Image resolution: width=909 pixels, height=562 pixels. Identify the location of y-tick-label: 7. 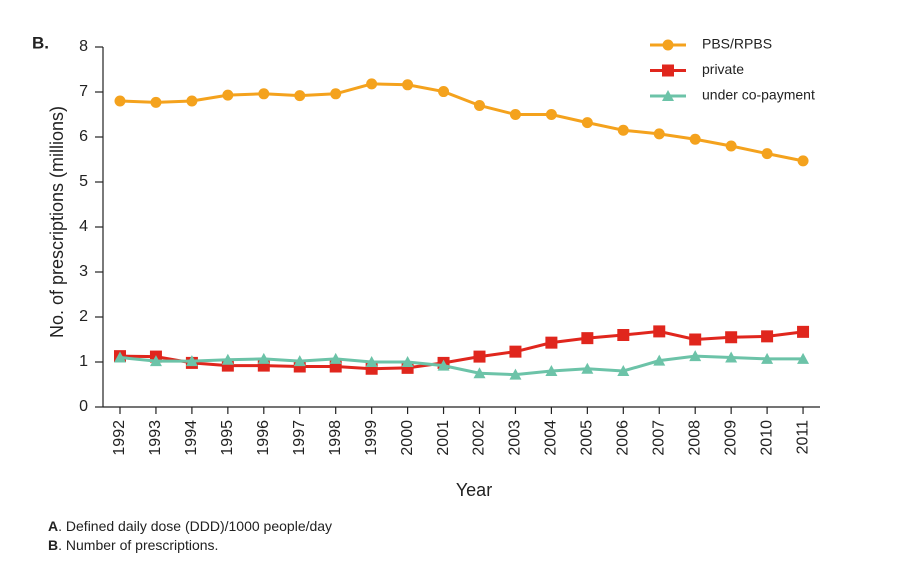
(83, 91).